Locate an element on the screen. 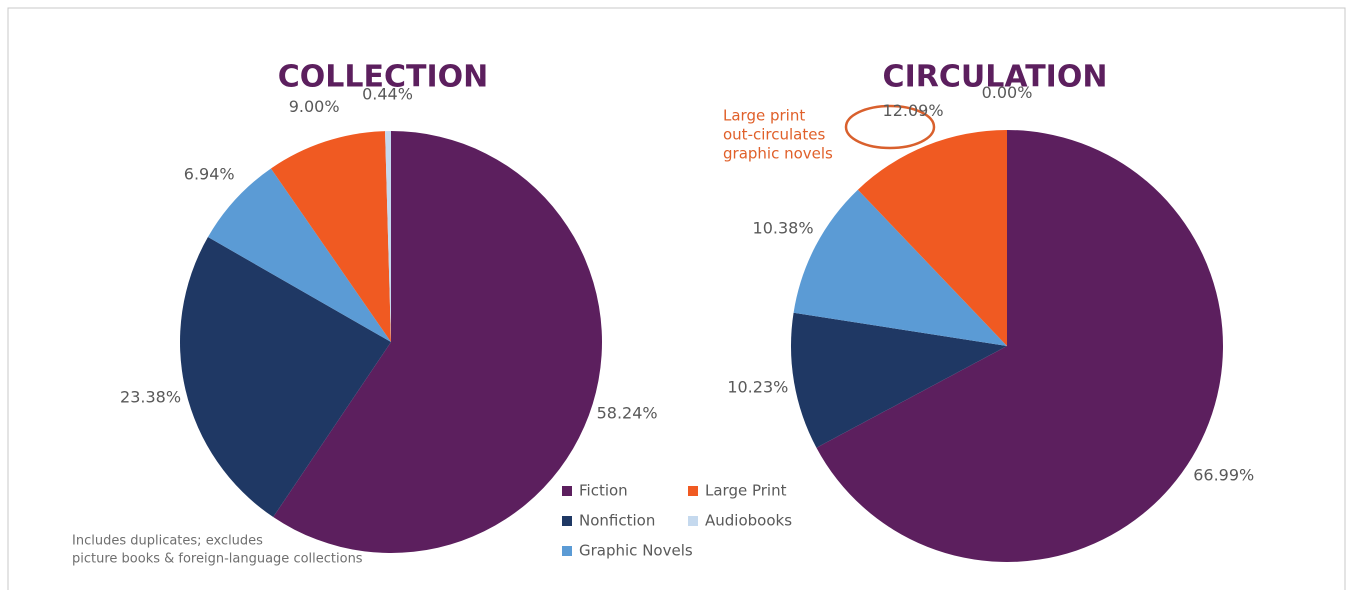  slice-label: 10.23% is located at coordinates (757, 387).